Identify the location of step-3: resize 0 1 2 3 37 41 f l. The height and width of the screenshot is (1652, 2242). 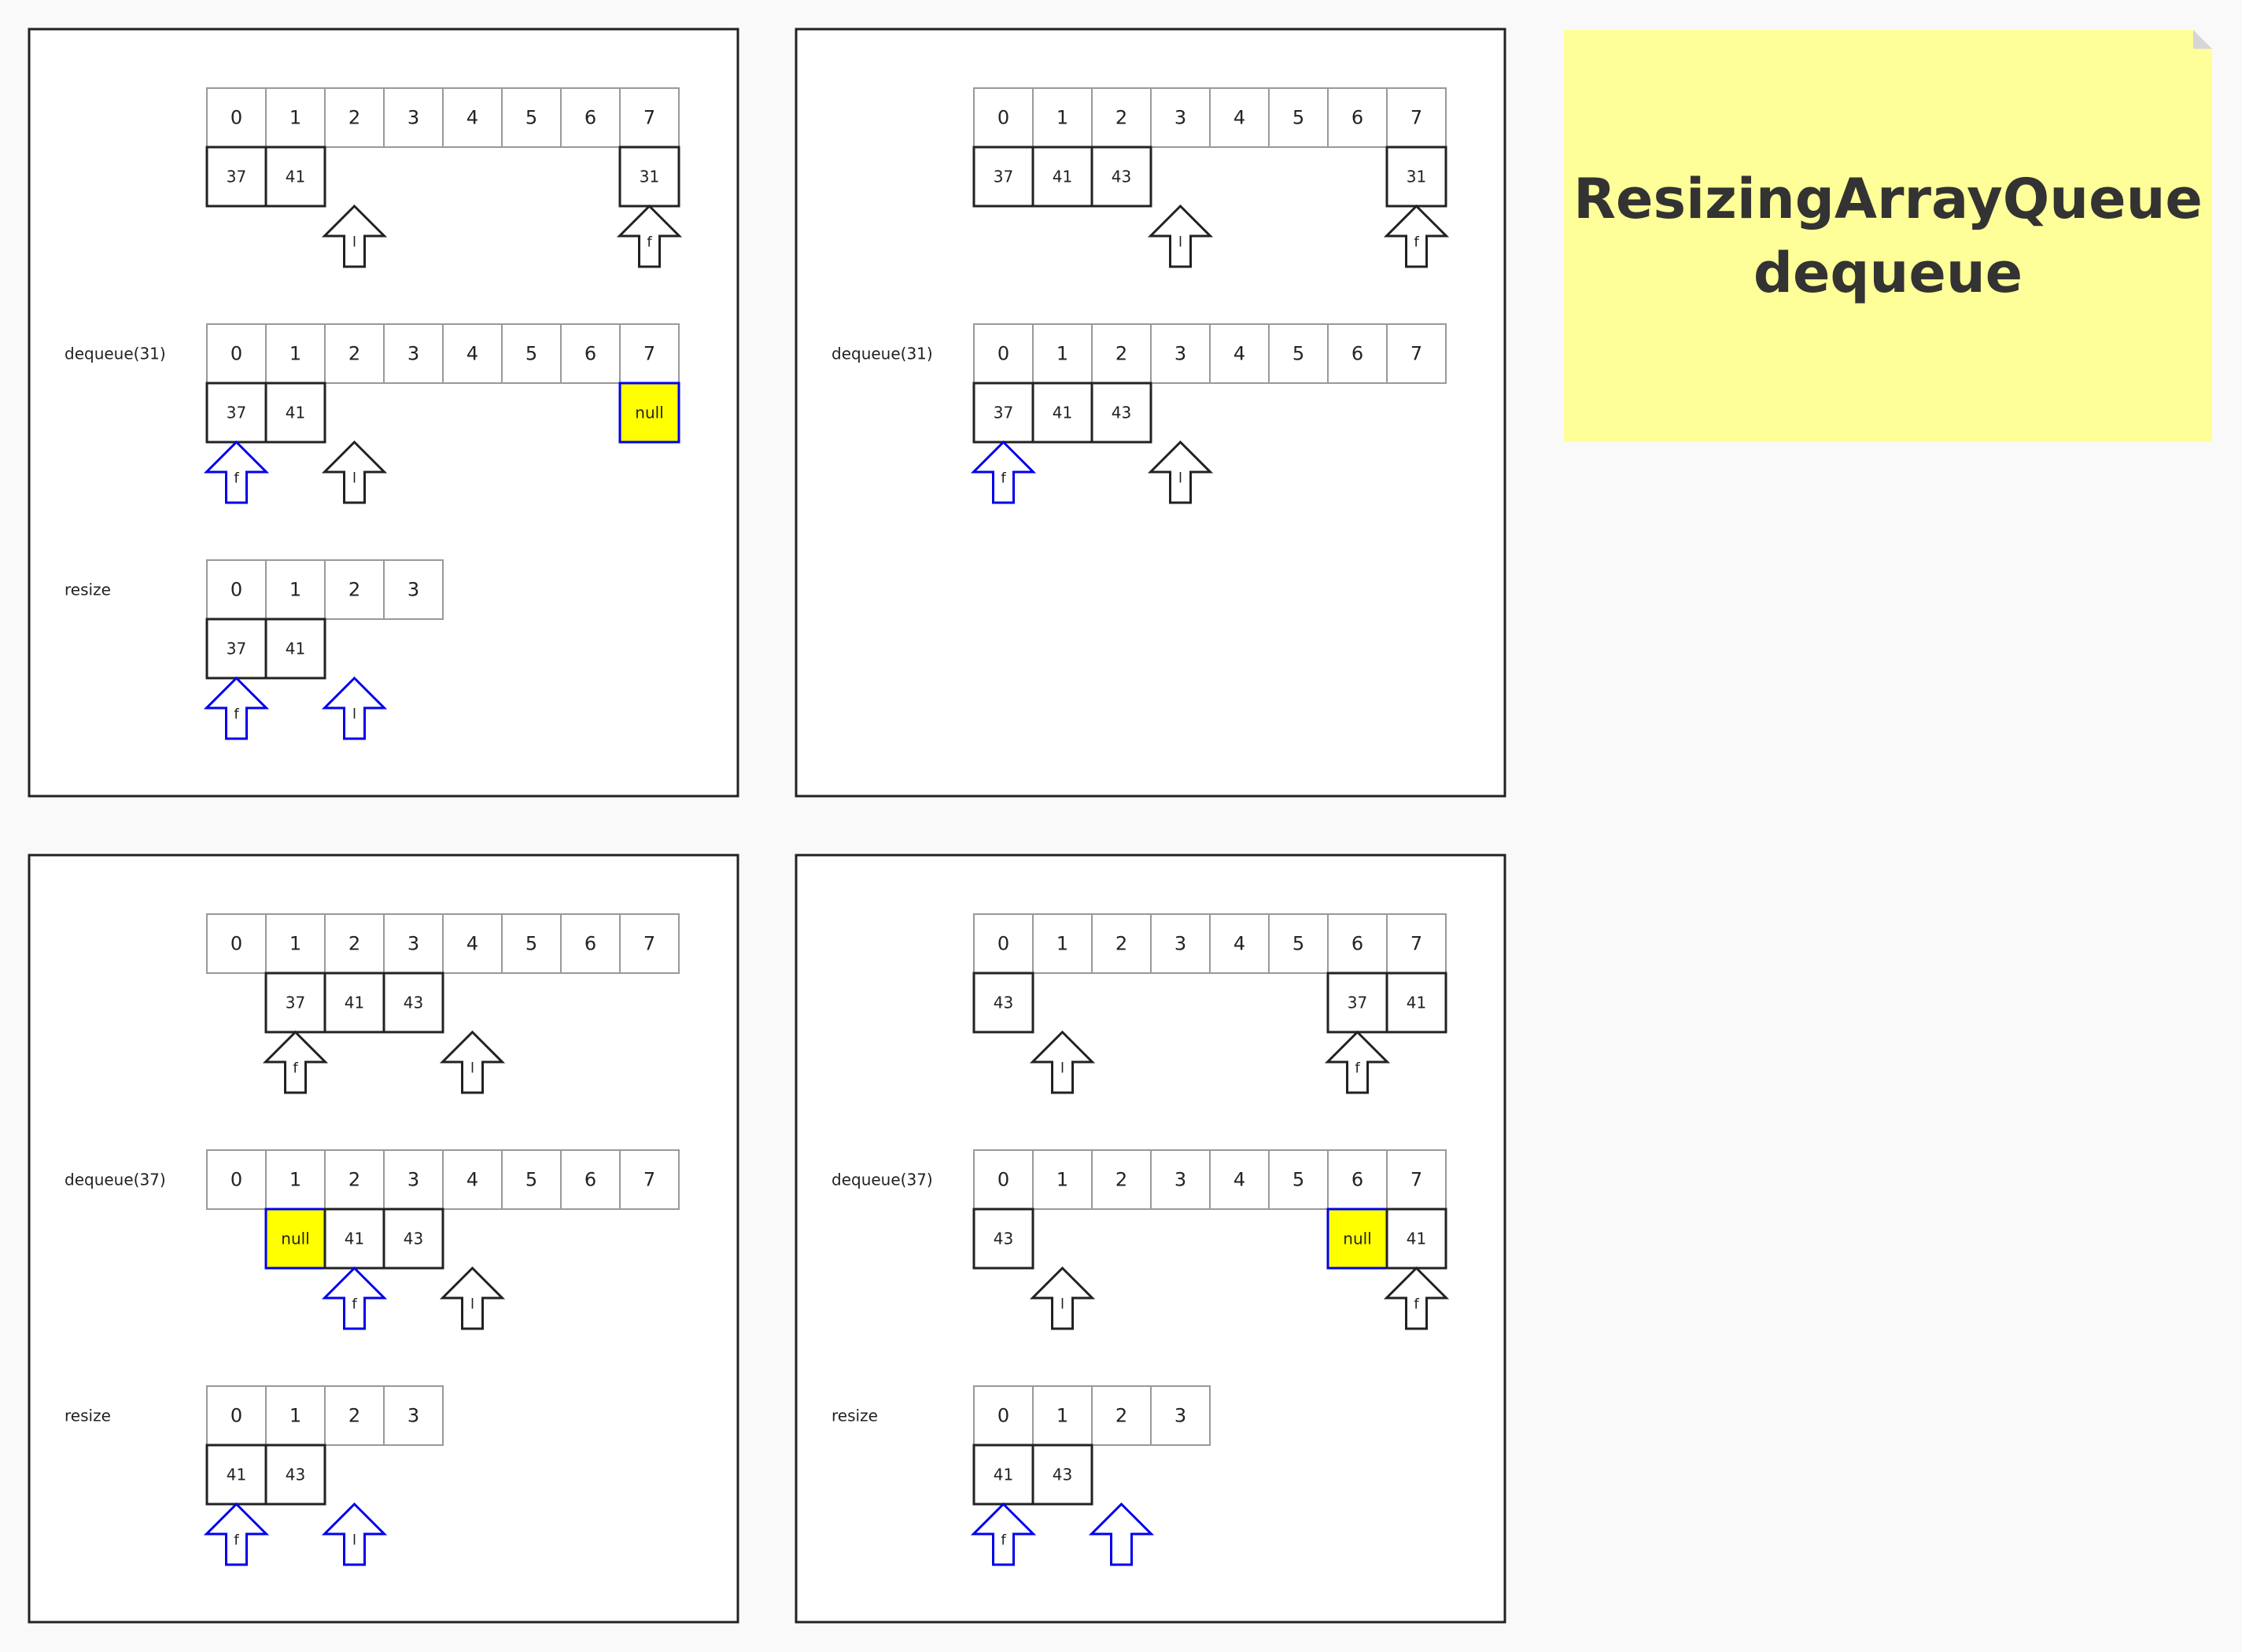
(254, 649).